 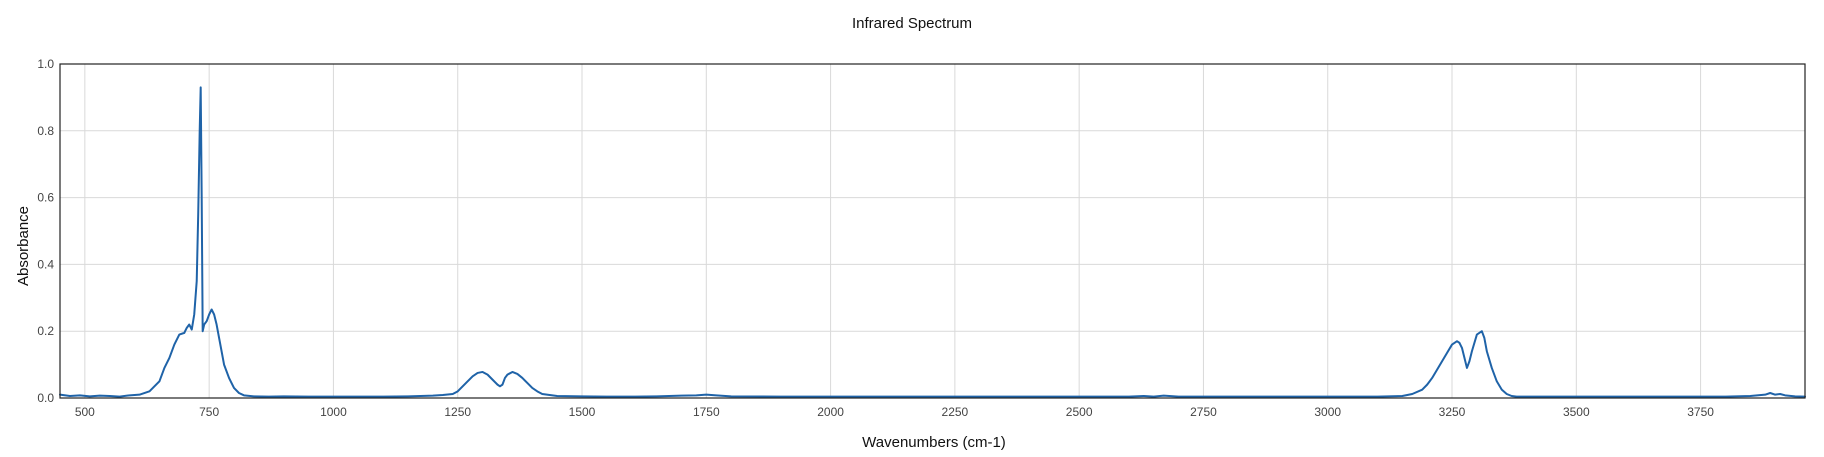 What do you see at coordinates (333, 412) in the screenshot?
I see `x-tick-label: 1000` at bounding box center [333, 412].